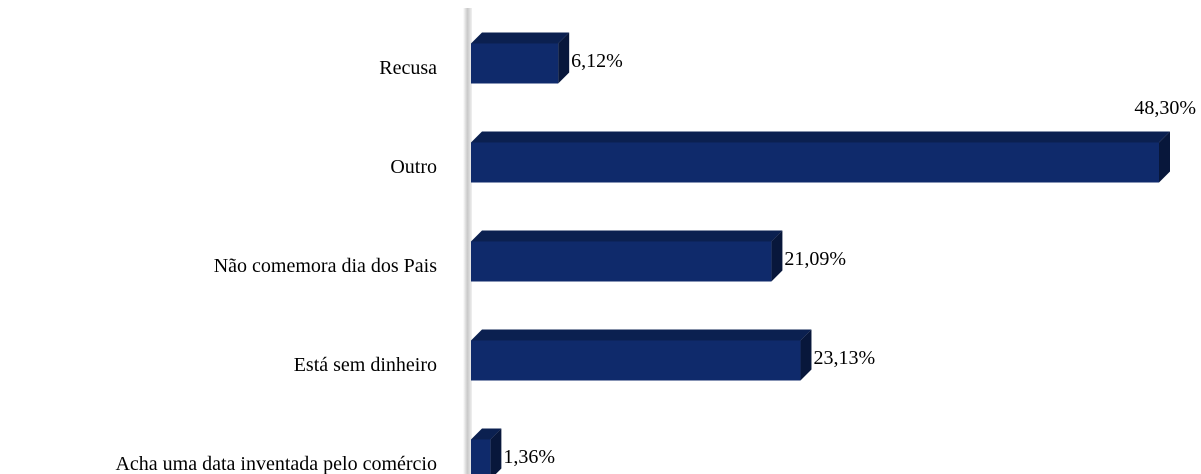 The image size is (1201, 474). What do you see at coordinates (408, 68) in the screenshot?
I see `category-label: Recusa` at bounding box center [408, 68].